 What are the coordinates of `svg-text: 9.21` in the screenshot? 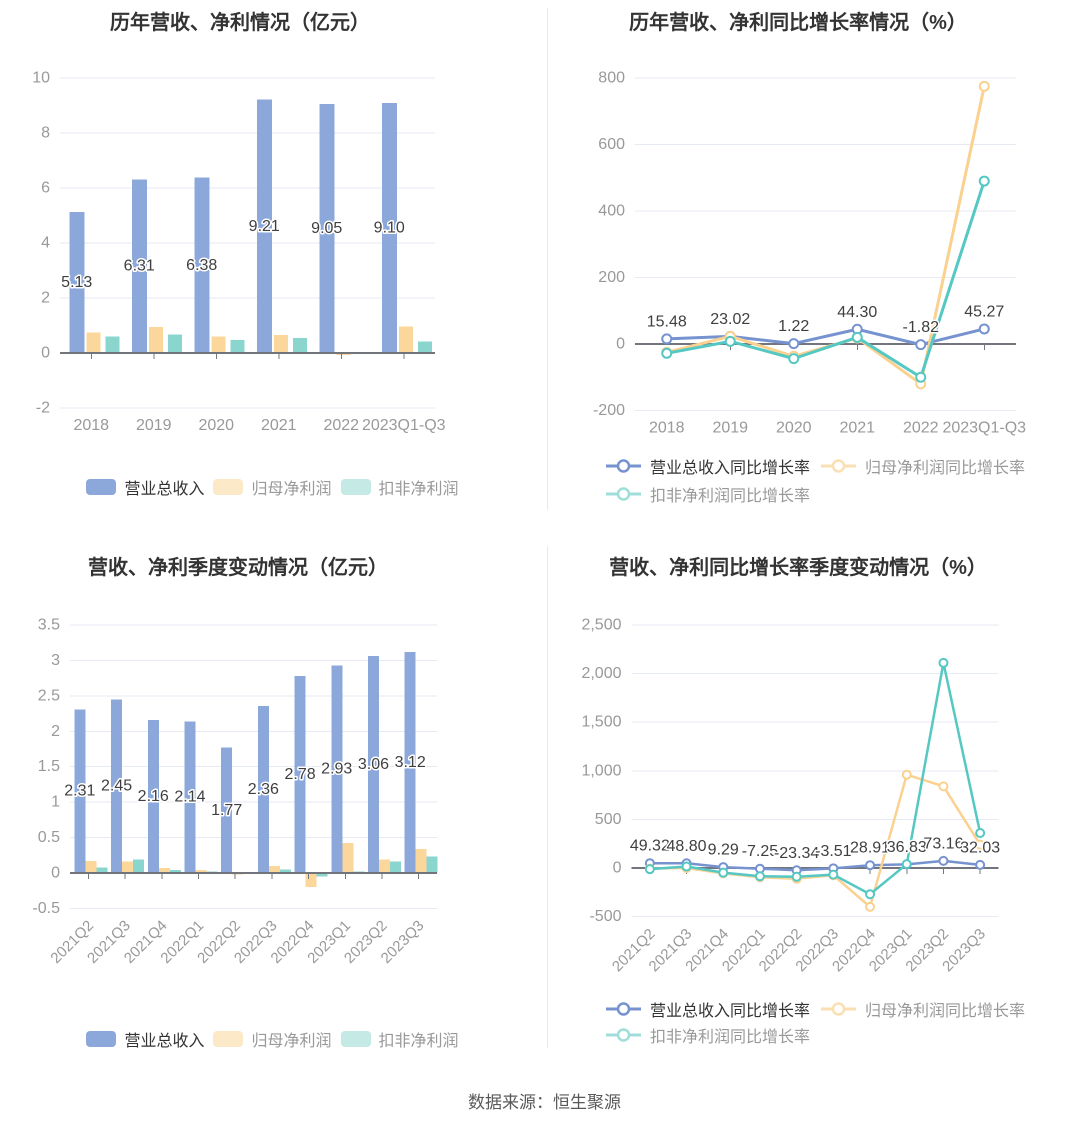 It's located at (264, 226).